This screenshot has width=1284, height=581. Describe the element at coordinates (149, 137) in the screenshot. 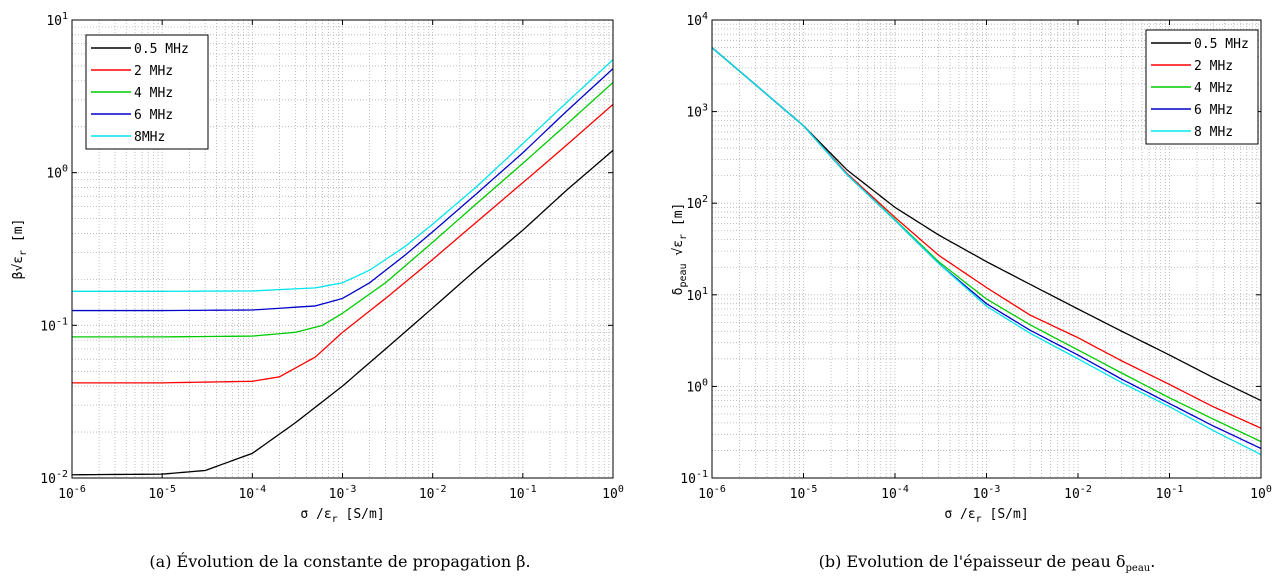

I see `legend-label-4: 8MHz` at that location.